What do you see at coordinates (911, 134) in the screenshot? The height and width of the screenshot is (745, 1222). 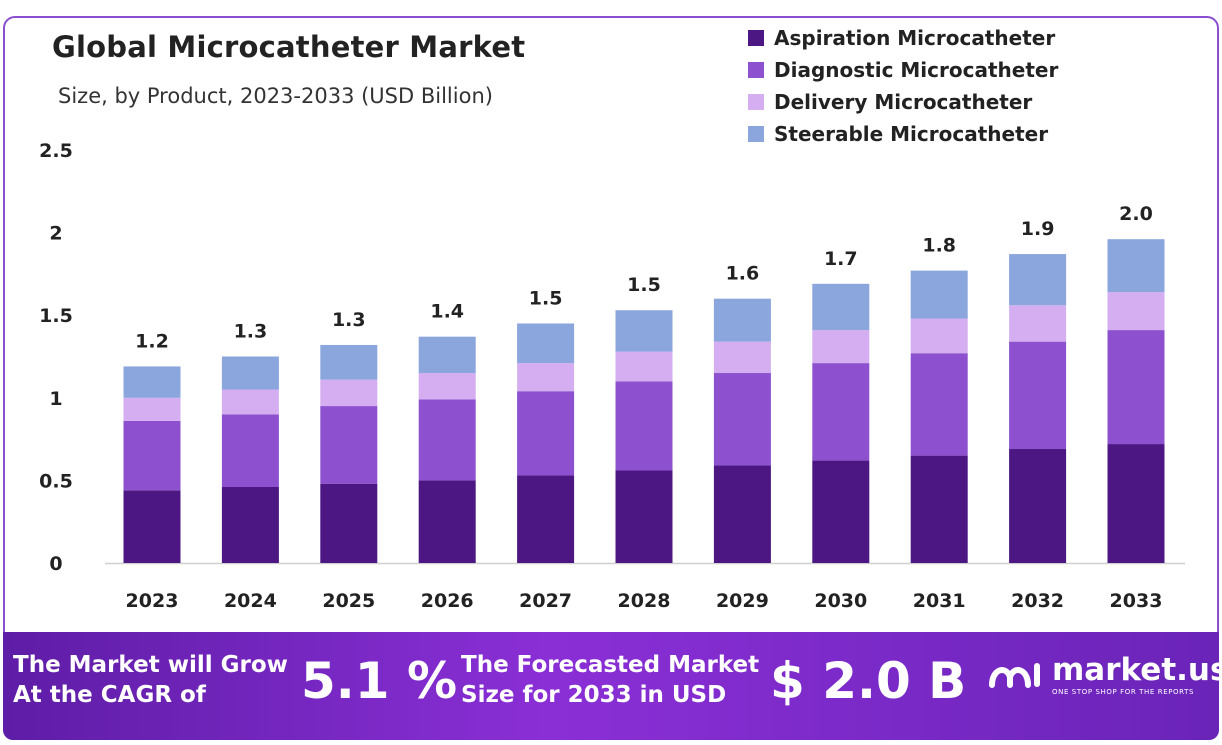 I see `legend-label-steerable: Steerable Microcatheter` at bounding box center [911, 134].